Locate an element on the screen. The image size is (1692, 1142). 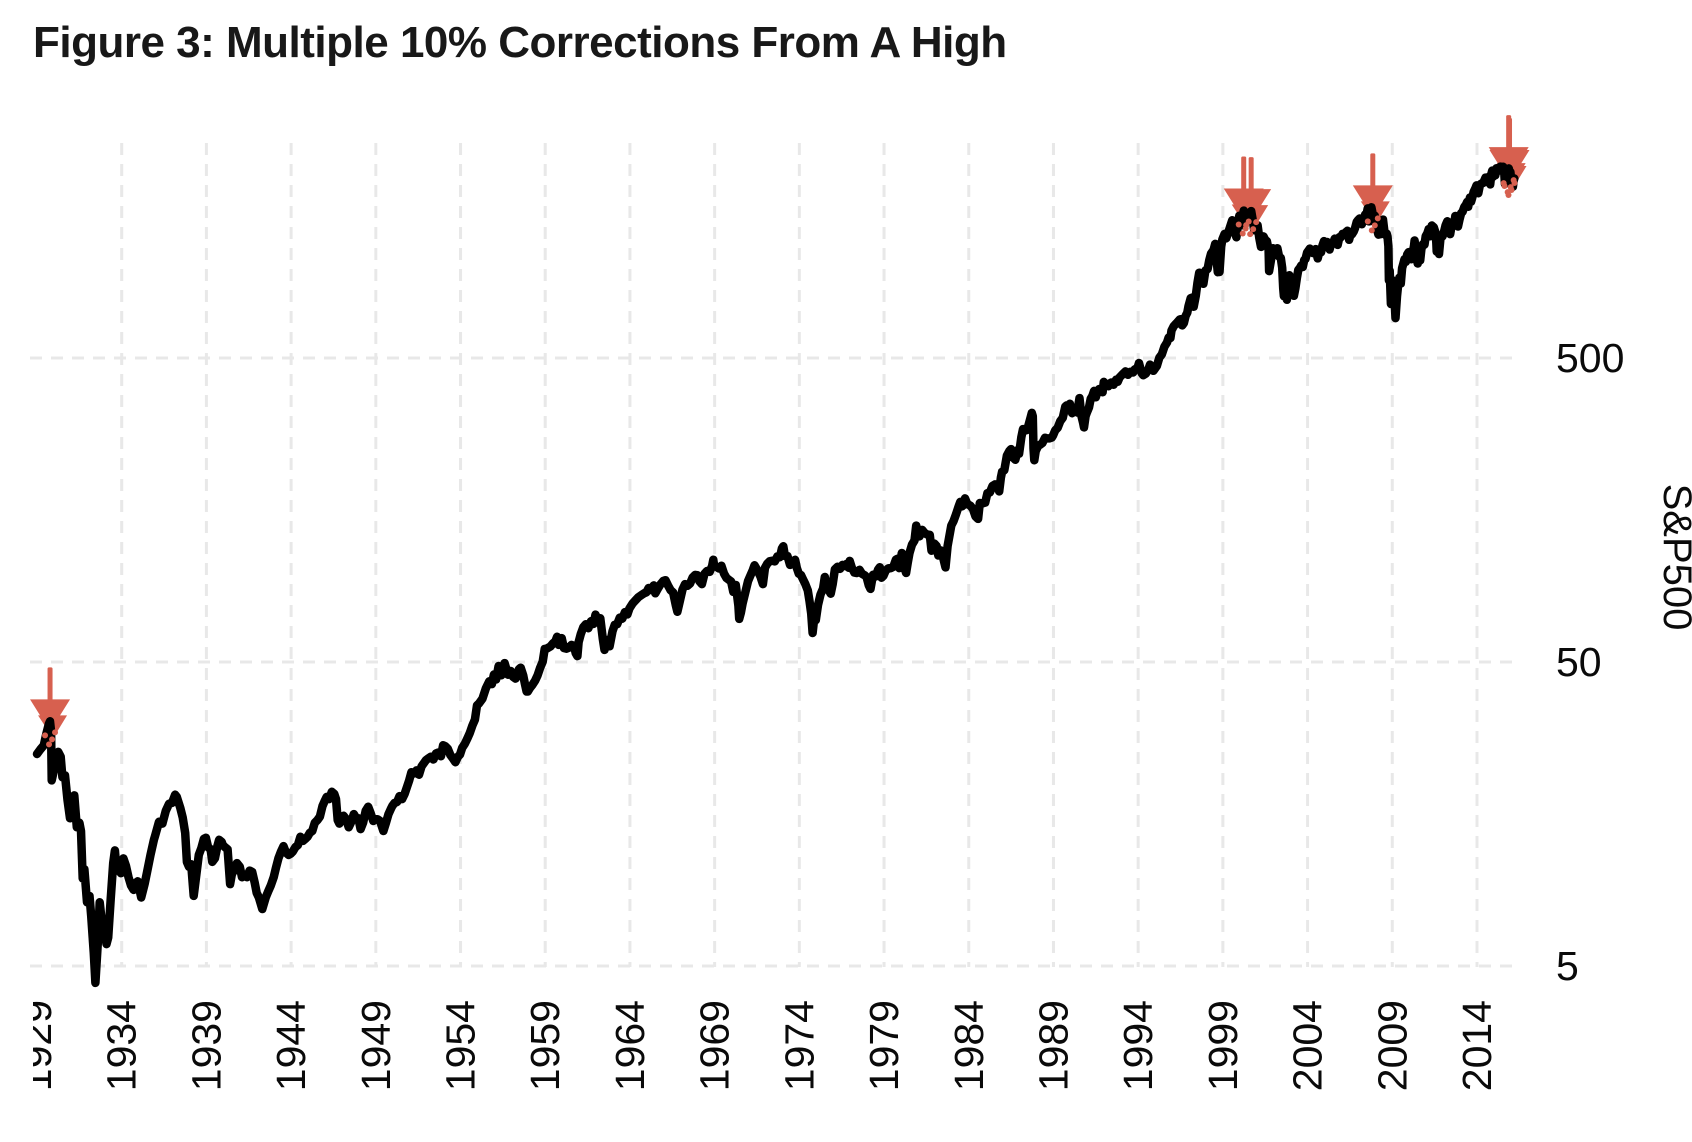
x-tick-label: 2014 is located at coordinates (1477, 1045).